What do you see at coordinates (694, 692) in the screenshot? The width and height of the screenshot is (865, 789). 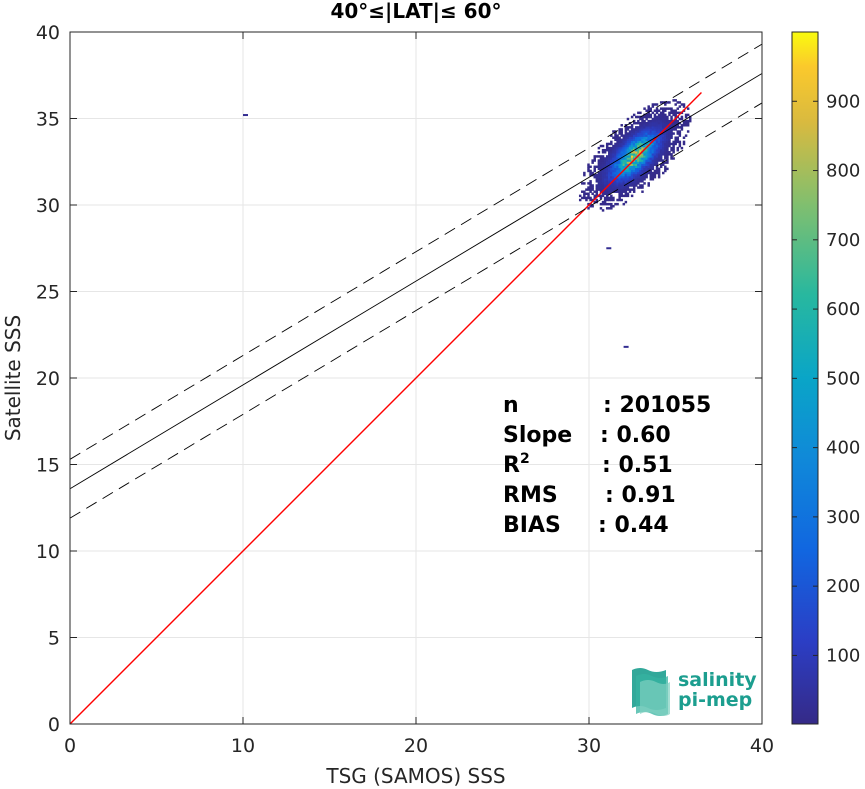 I see `salinity-pi-mep-logo: salinity pi-mep` at bounding box center [694, 692].